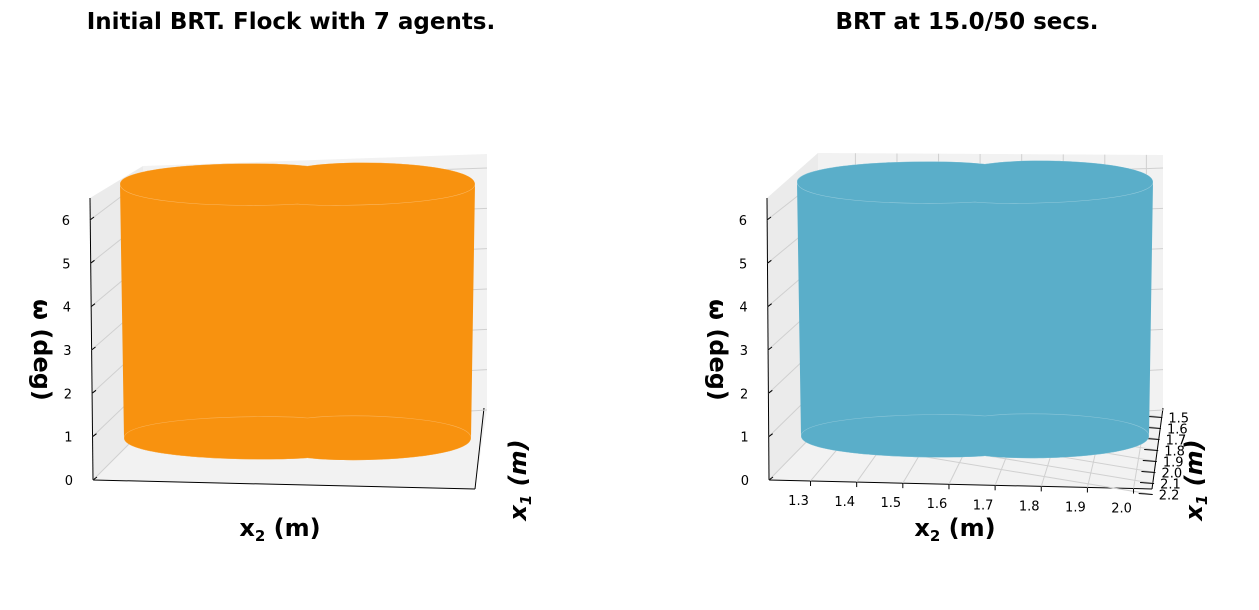 The height and width of the screenshot is (610, 1259). I want to click on y-tick-label: 1.5, so click(1178, 419).